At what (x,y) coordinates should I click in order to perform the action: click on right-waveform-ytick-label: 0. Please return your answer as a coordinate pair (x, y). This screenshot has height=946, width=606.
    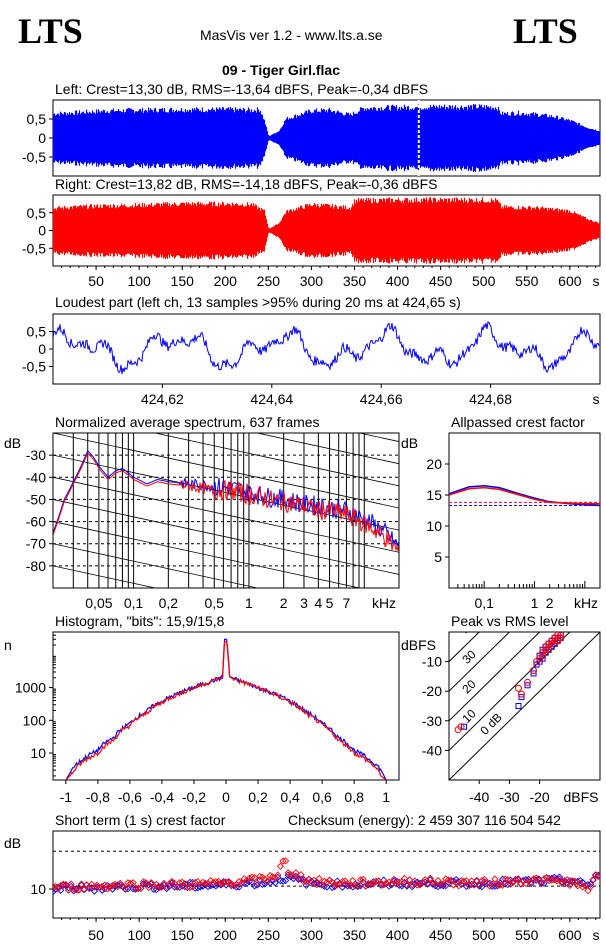
    Looking at the image, I should click on (42, 231).